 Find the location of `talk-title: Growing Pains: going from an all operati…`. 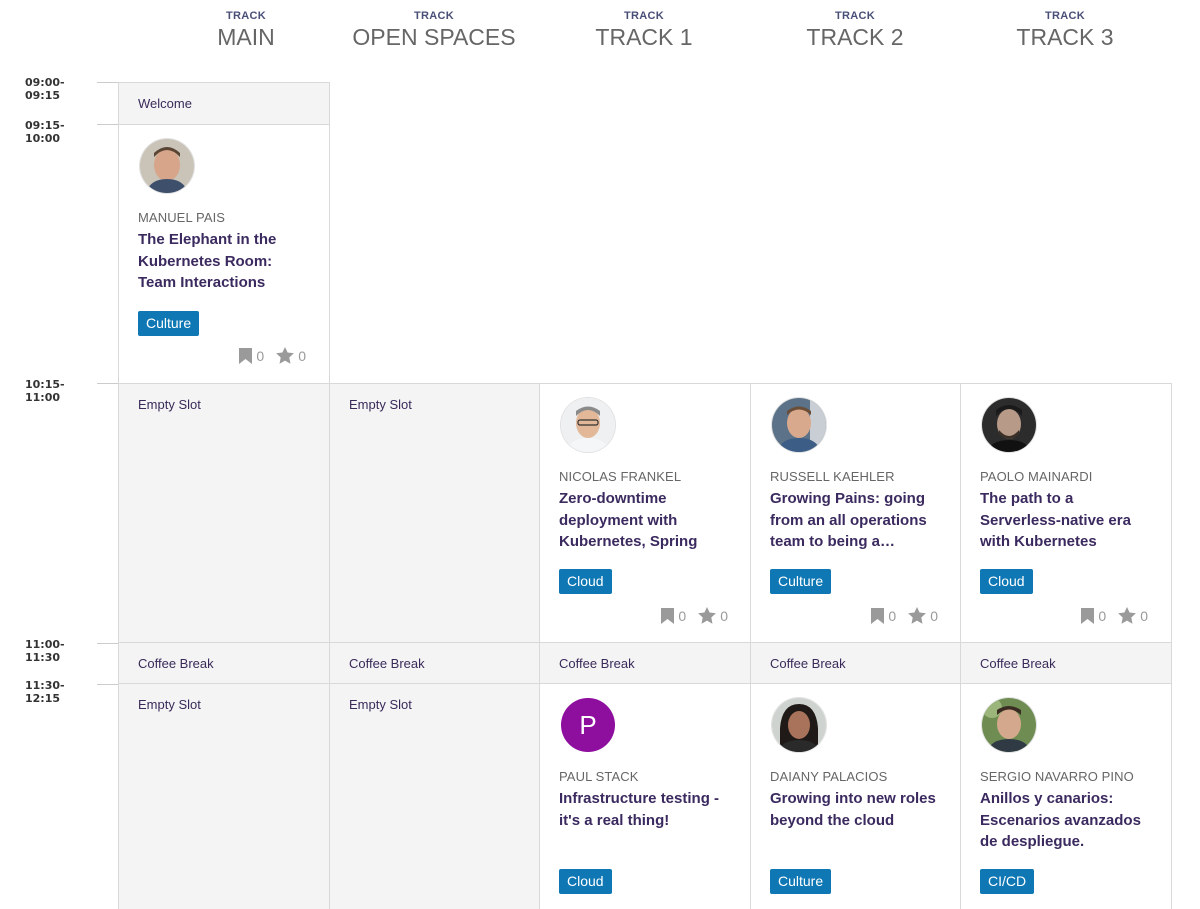

talk-title: Growing Pains: going from an all operati… is located at coordinates (848, 520).